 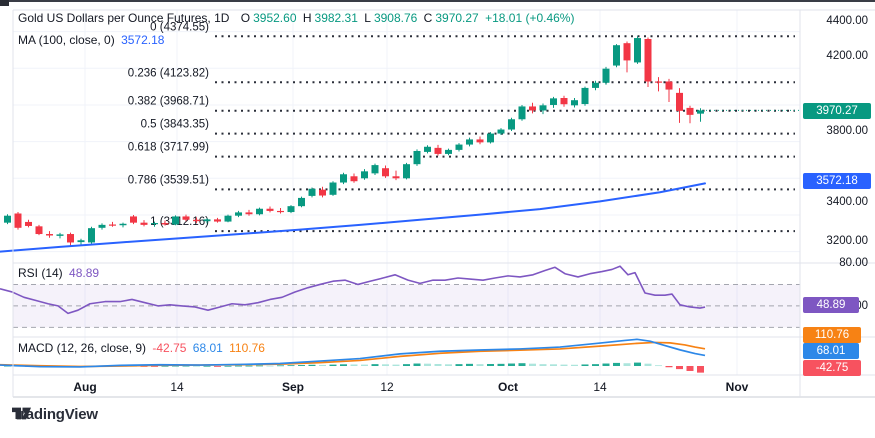 What do you see at coordinates (307, 18) in the screenshot?
I see `high-label: H` at bounding box center [307, 18].